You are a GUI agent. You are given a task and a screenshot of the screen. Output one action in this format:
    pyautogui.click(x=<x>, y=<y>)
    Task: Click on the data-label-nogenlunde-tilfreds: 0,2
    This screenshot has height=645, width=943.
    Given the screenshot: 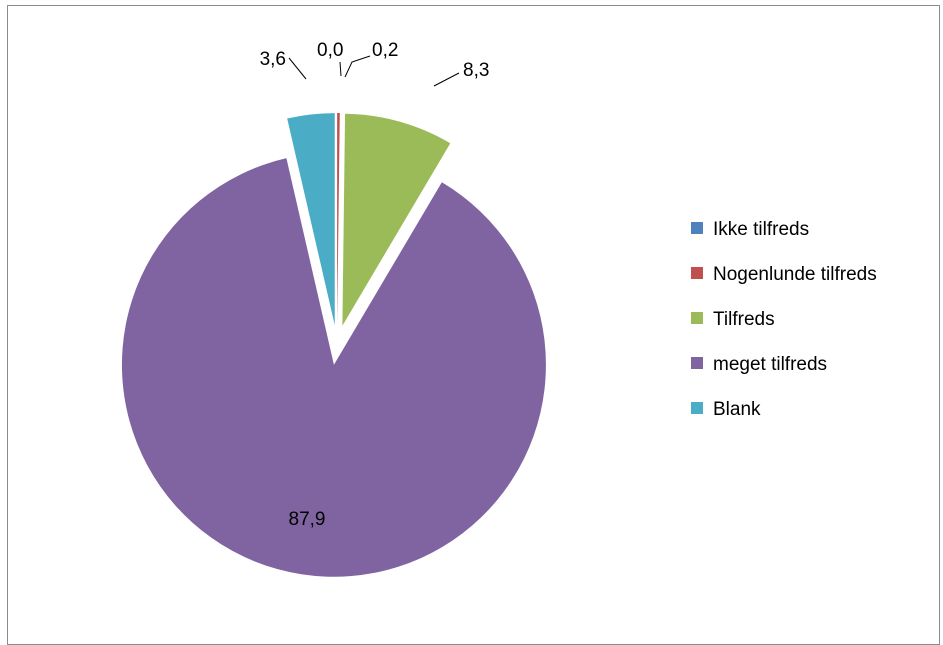 What is the action you would take?
    pyautogui.click(x=385, y=50)
    